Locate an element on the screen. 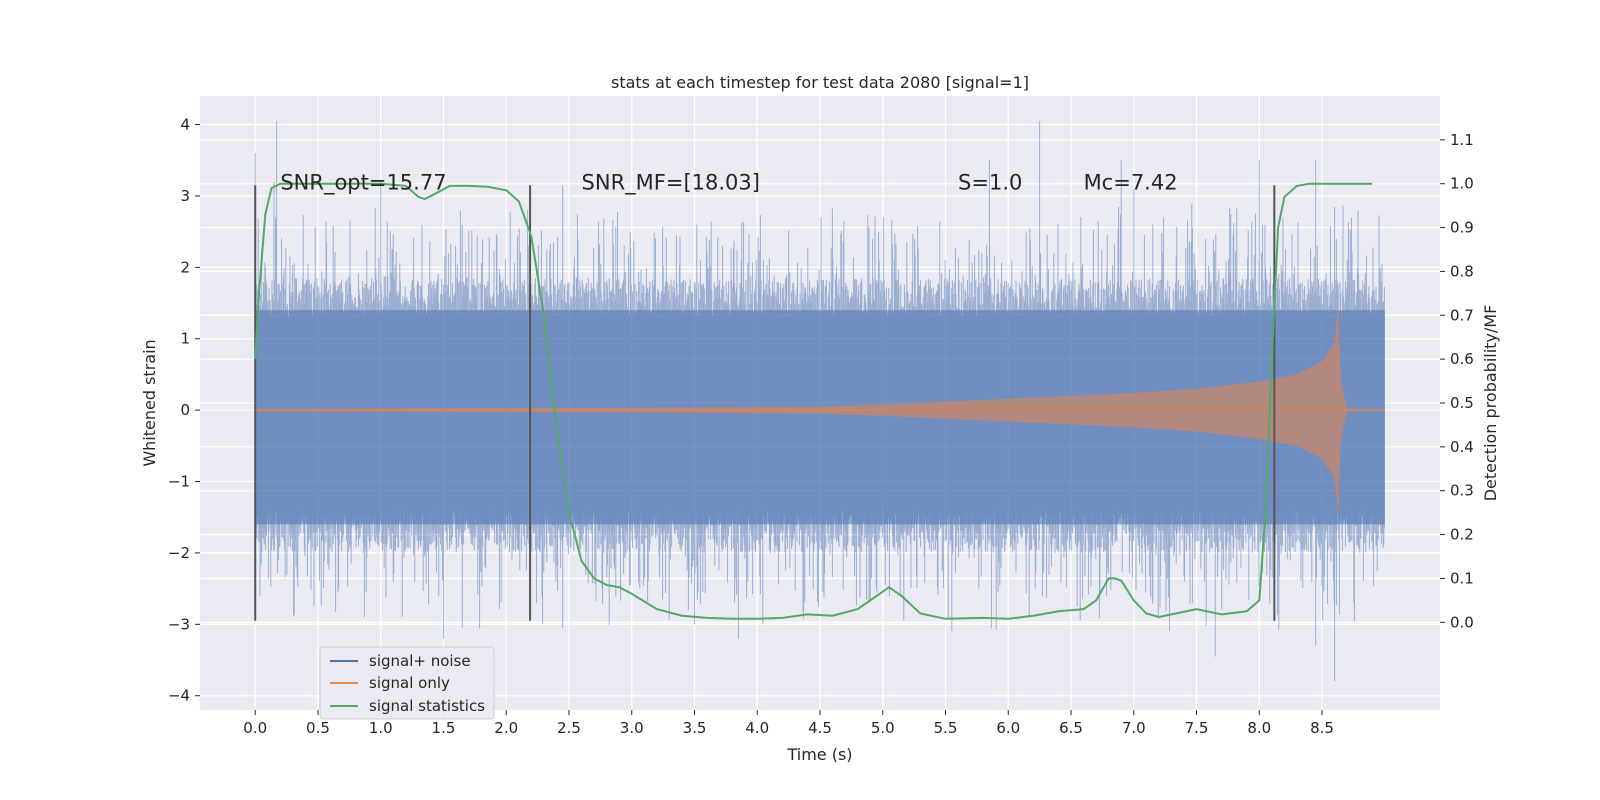 The height and width of the screenshot is (800, 1600). y-tick-label: 1 is located at coordinates (185, 339).